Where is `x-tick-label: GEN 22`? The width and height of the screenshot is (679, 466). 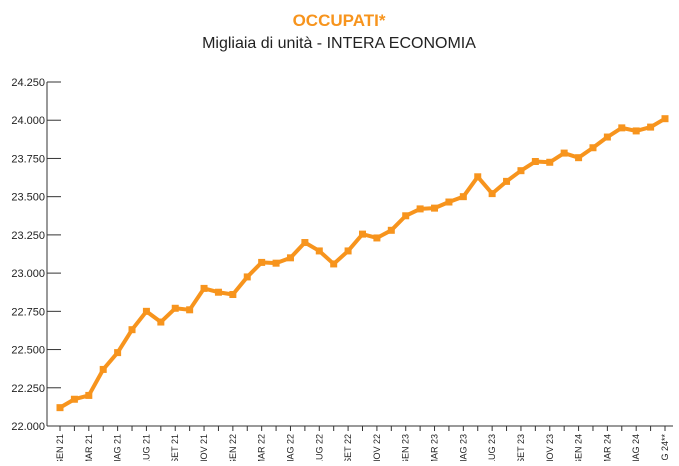
x-tick-label: GEN 22 is located at coordinates (233, 447).